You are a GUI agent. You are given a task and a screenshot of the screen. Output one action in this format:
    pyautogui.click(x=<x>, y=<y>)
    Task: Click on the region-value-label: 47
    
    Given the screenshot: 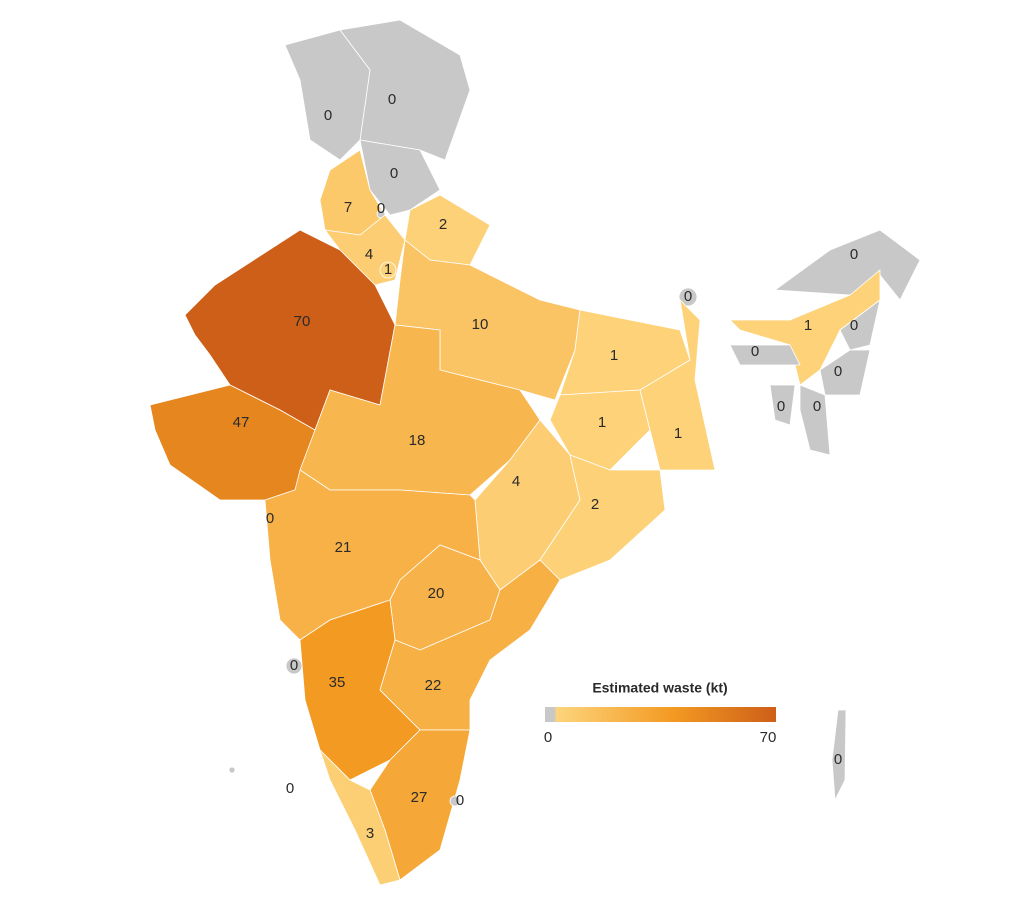 What is the action you would take?
    pyautogui.click(x=241, y=422)
    